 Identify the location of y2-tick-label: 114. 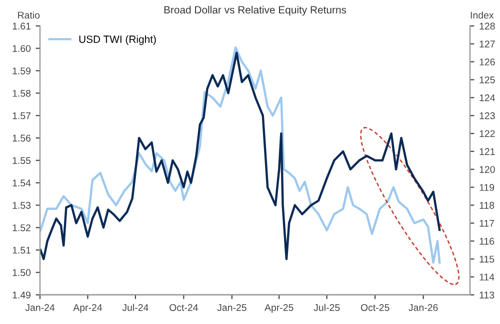
(487, 277).